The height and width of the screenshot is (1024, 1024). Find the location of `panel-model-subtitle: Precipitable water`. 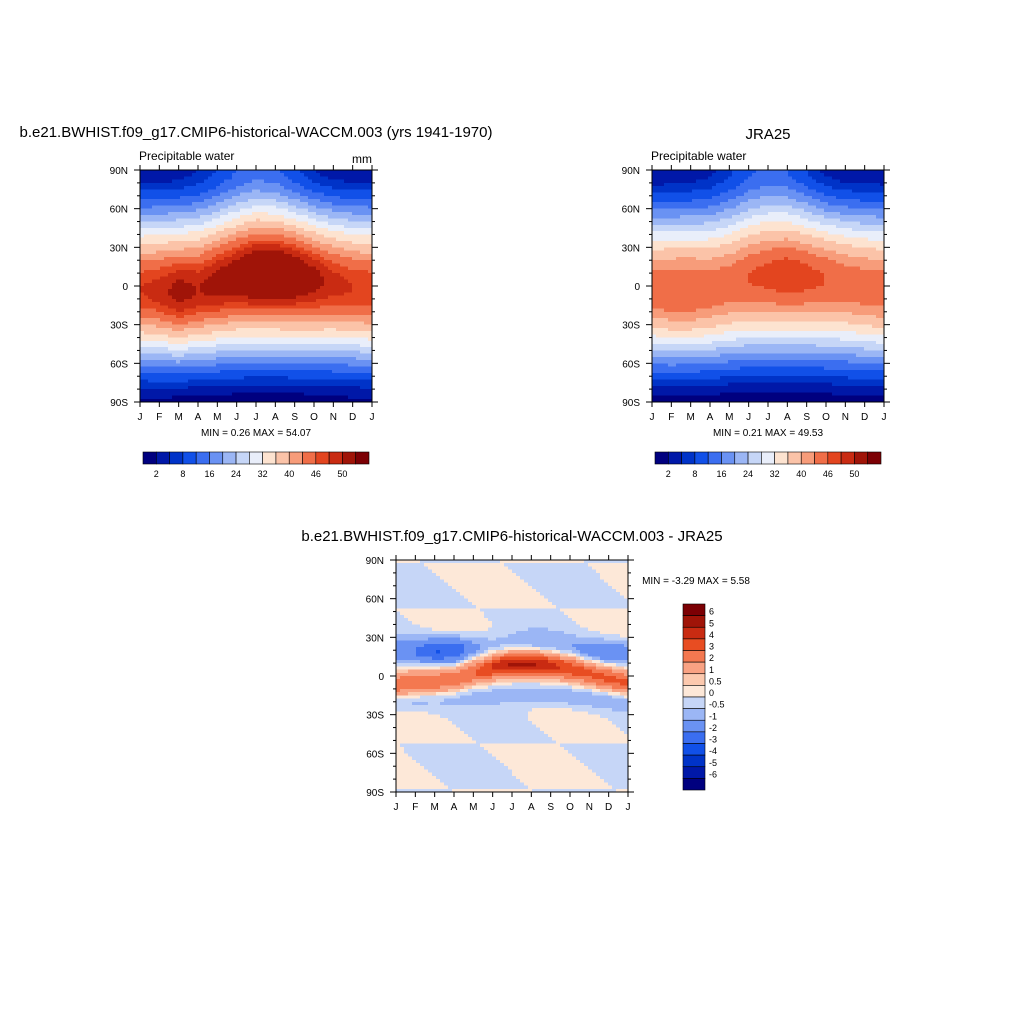

panel-model-subtitle: Precipitable water is located at coordinates (186, 156).